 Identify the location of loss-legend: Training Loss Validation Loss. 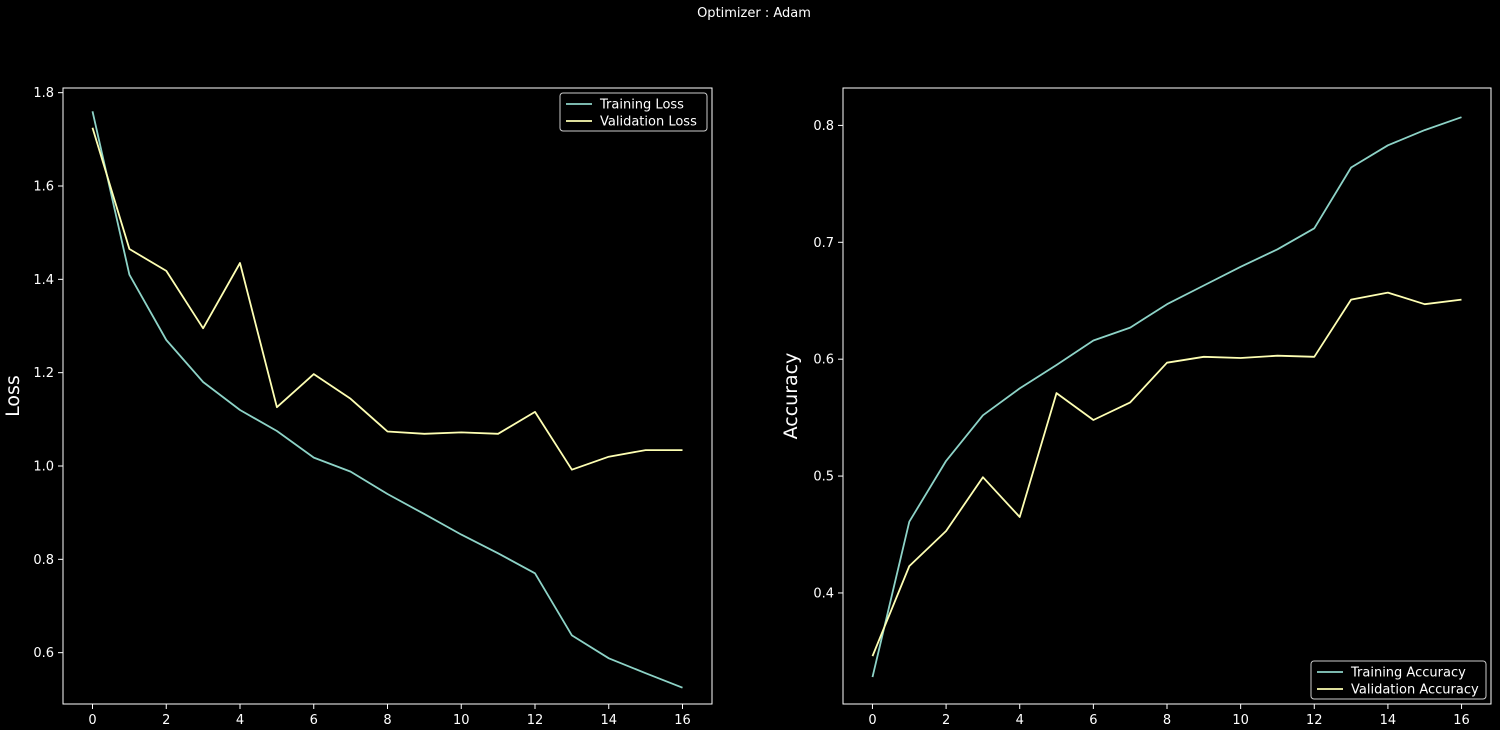
(633, 112).